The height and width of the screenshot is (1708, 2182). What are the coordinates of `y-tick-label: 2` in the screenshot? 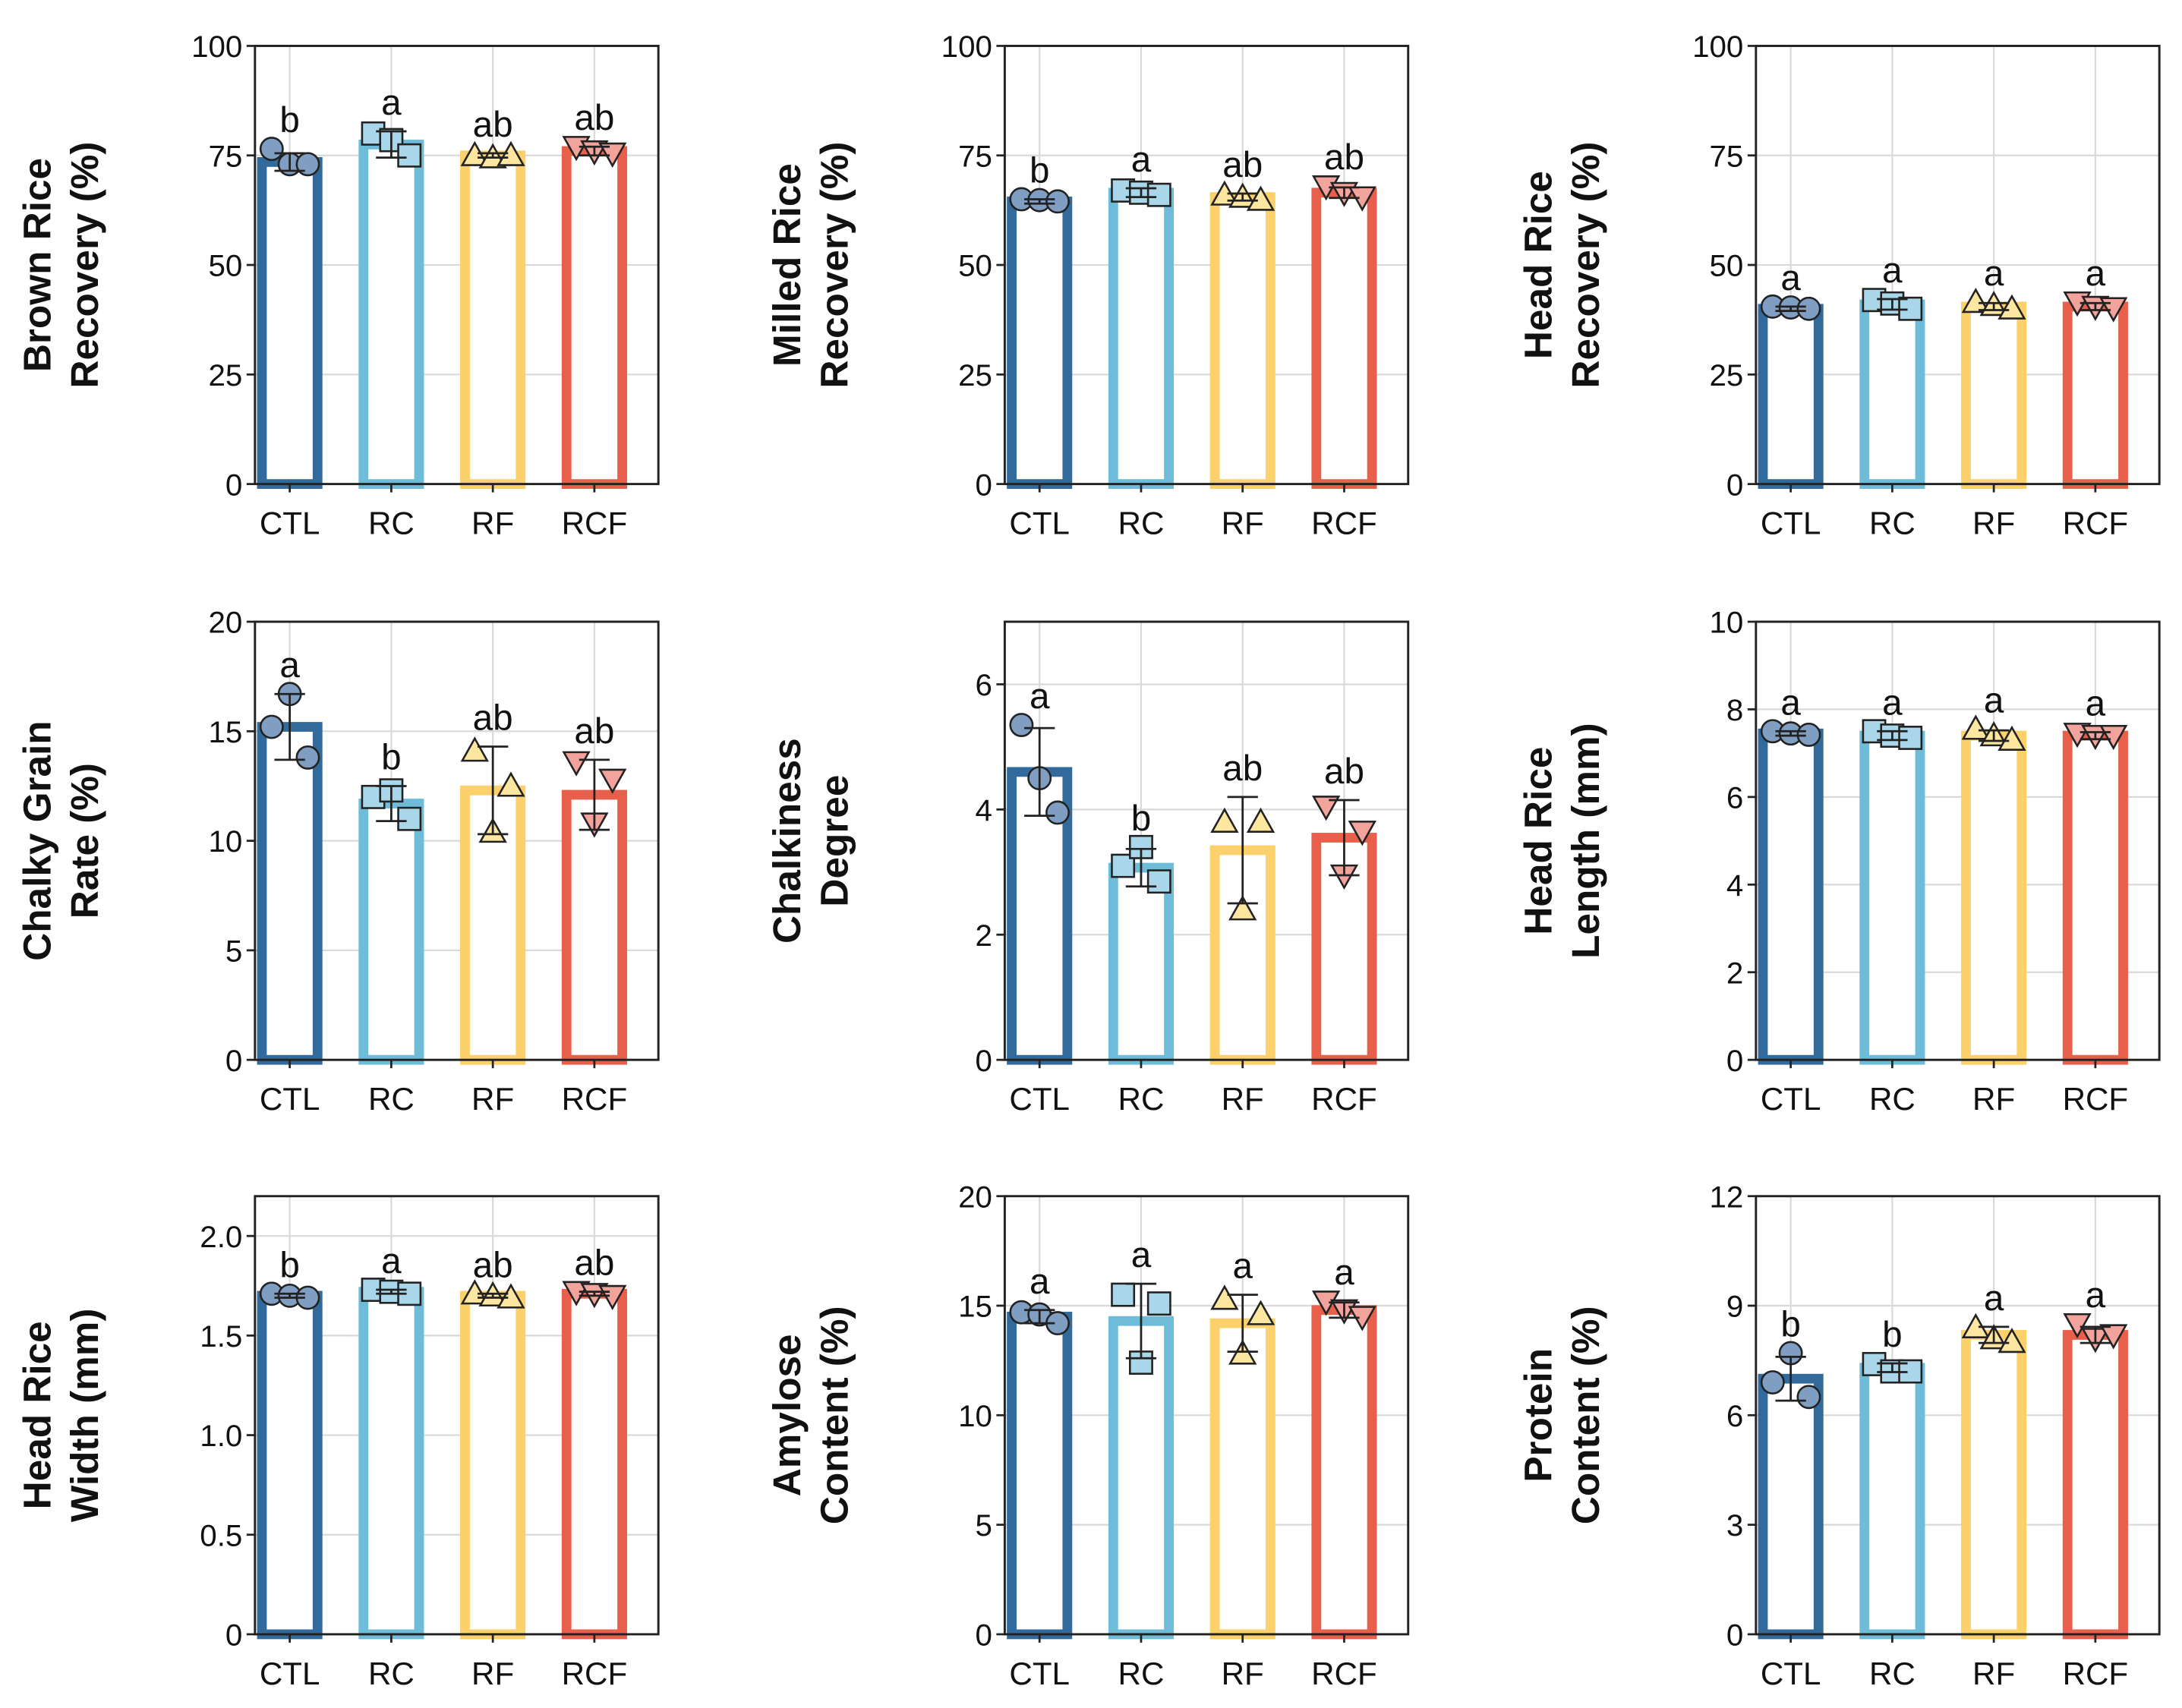 It's located at (1734, 973).